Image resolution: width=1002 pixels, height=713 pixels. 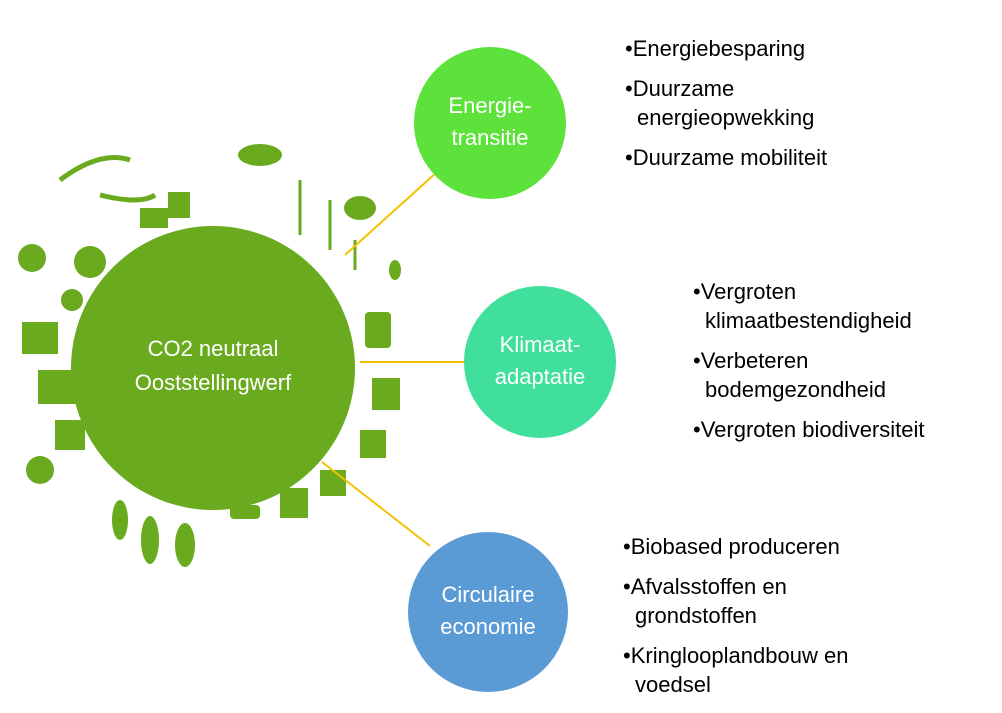 What do you see at coordinates (540, 344) in the screenshot?
I see `node-label: Klimaat-` at bounding box center [540, 344].